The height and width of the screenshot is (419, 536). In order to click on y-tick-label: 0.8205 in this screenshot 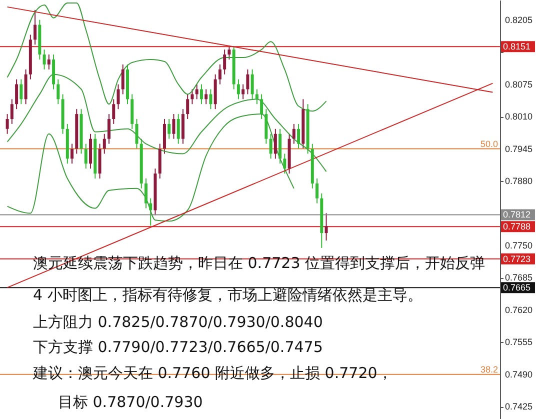, I will do `click(519, 19)`.